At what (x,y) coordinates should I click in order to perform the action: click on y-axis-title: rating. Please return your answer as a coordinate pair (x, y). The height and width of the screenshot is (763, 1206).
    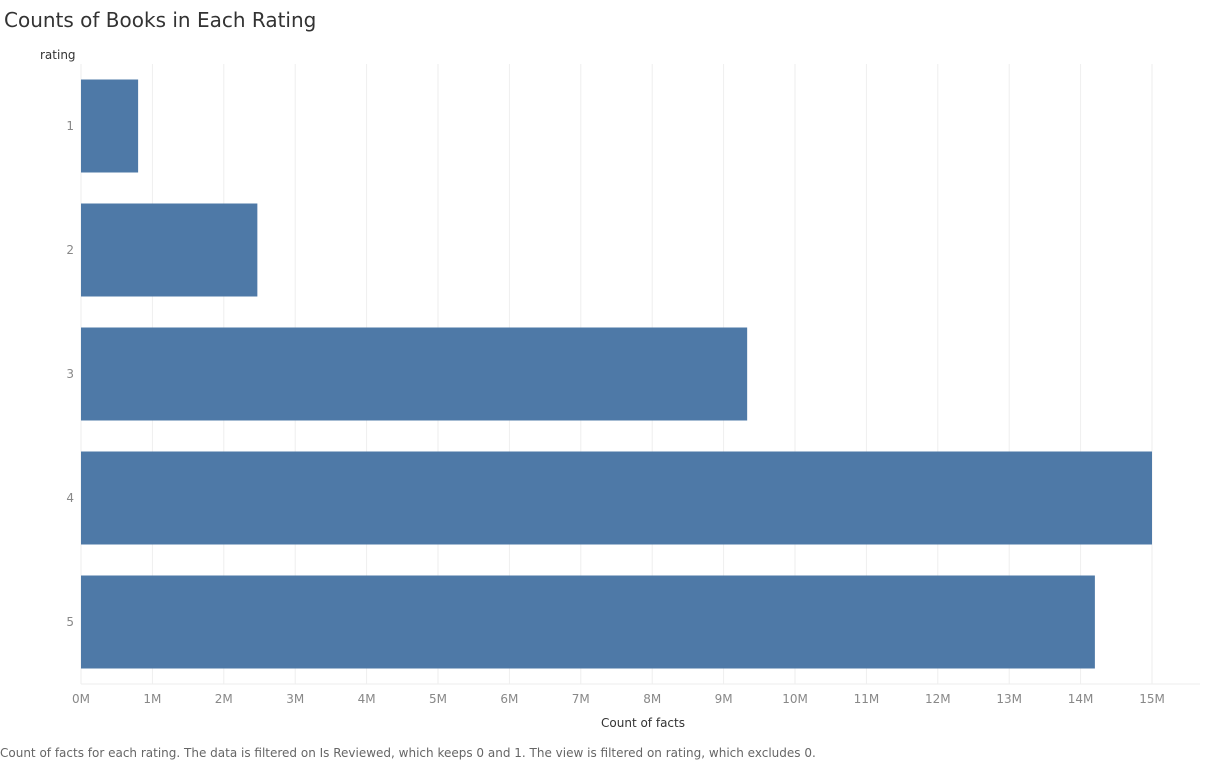
    Looking at the image, I should click on (58, 55).